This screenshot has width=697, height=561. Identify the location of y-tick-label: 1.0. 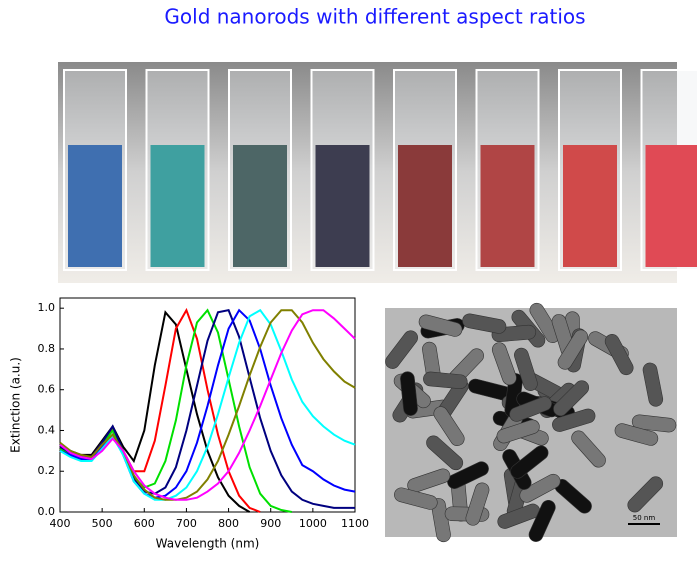
(47, 307).